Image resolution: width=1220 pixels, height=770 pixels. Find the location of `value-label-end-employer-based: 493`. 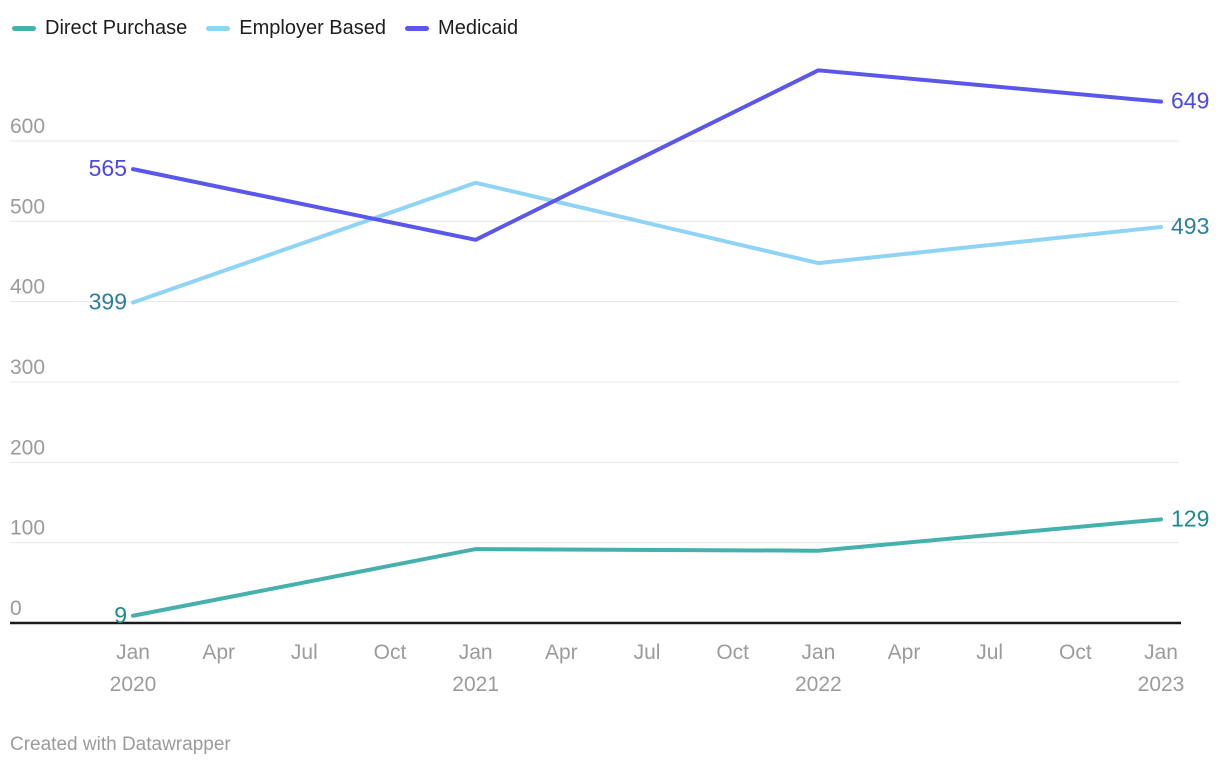

value-label-end-employer-based: 493 is located at coordinates (1190, 226).